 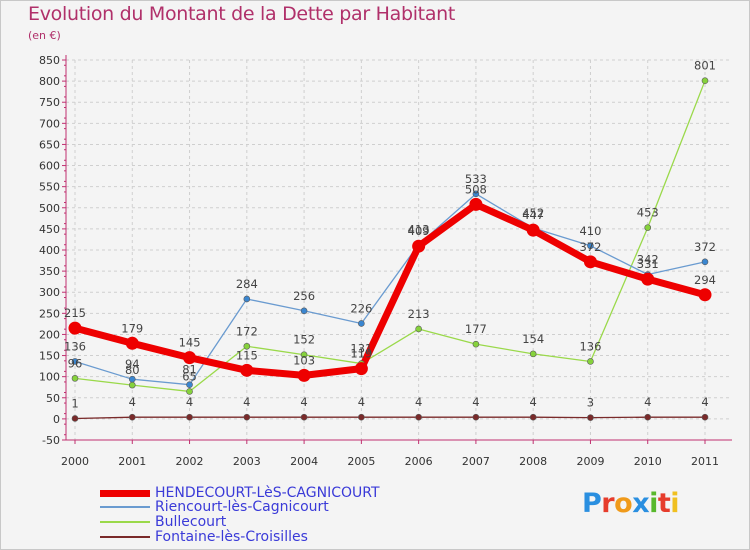 What do you see at coordinates (304, 360) in the screenshot?
I see `data-label: 103` at bounding box center [304, 360].